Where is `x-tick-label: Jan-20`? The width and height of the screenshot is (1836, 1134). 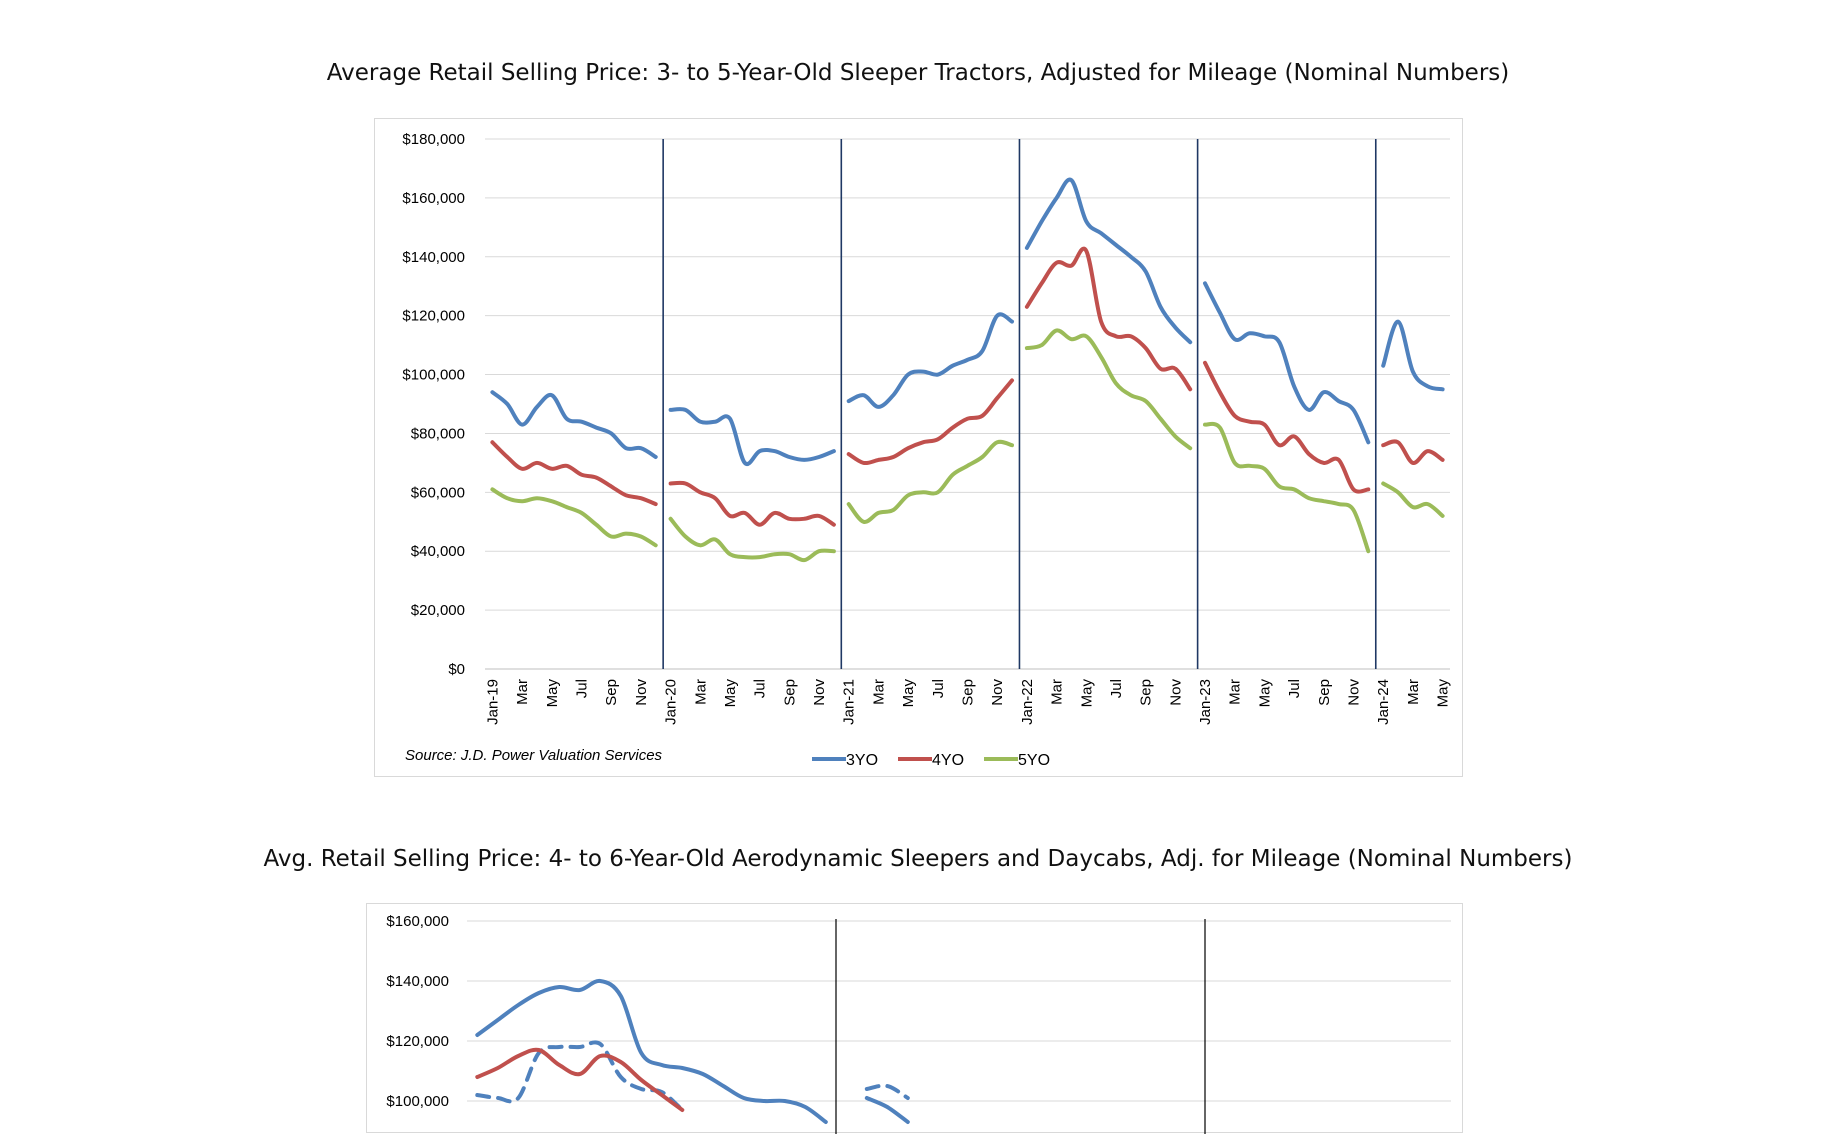 x-tick-label: Jan-20 is located at coordinates (671, 702).